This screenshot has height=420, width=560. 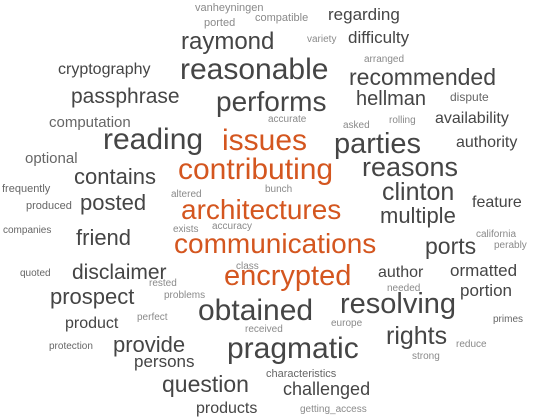 What do you see at coordinates (115, 176) in the screenshot?
I see `word-contains: contains` at bounding box center [115, 176].